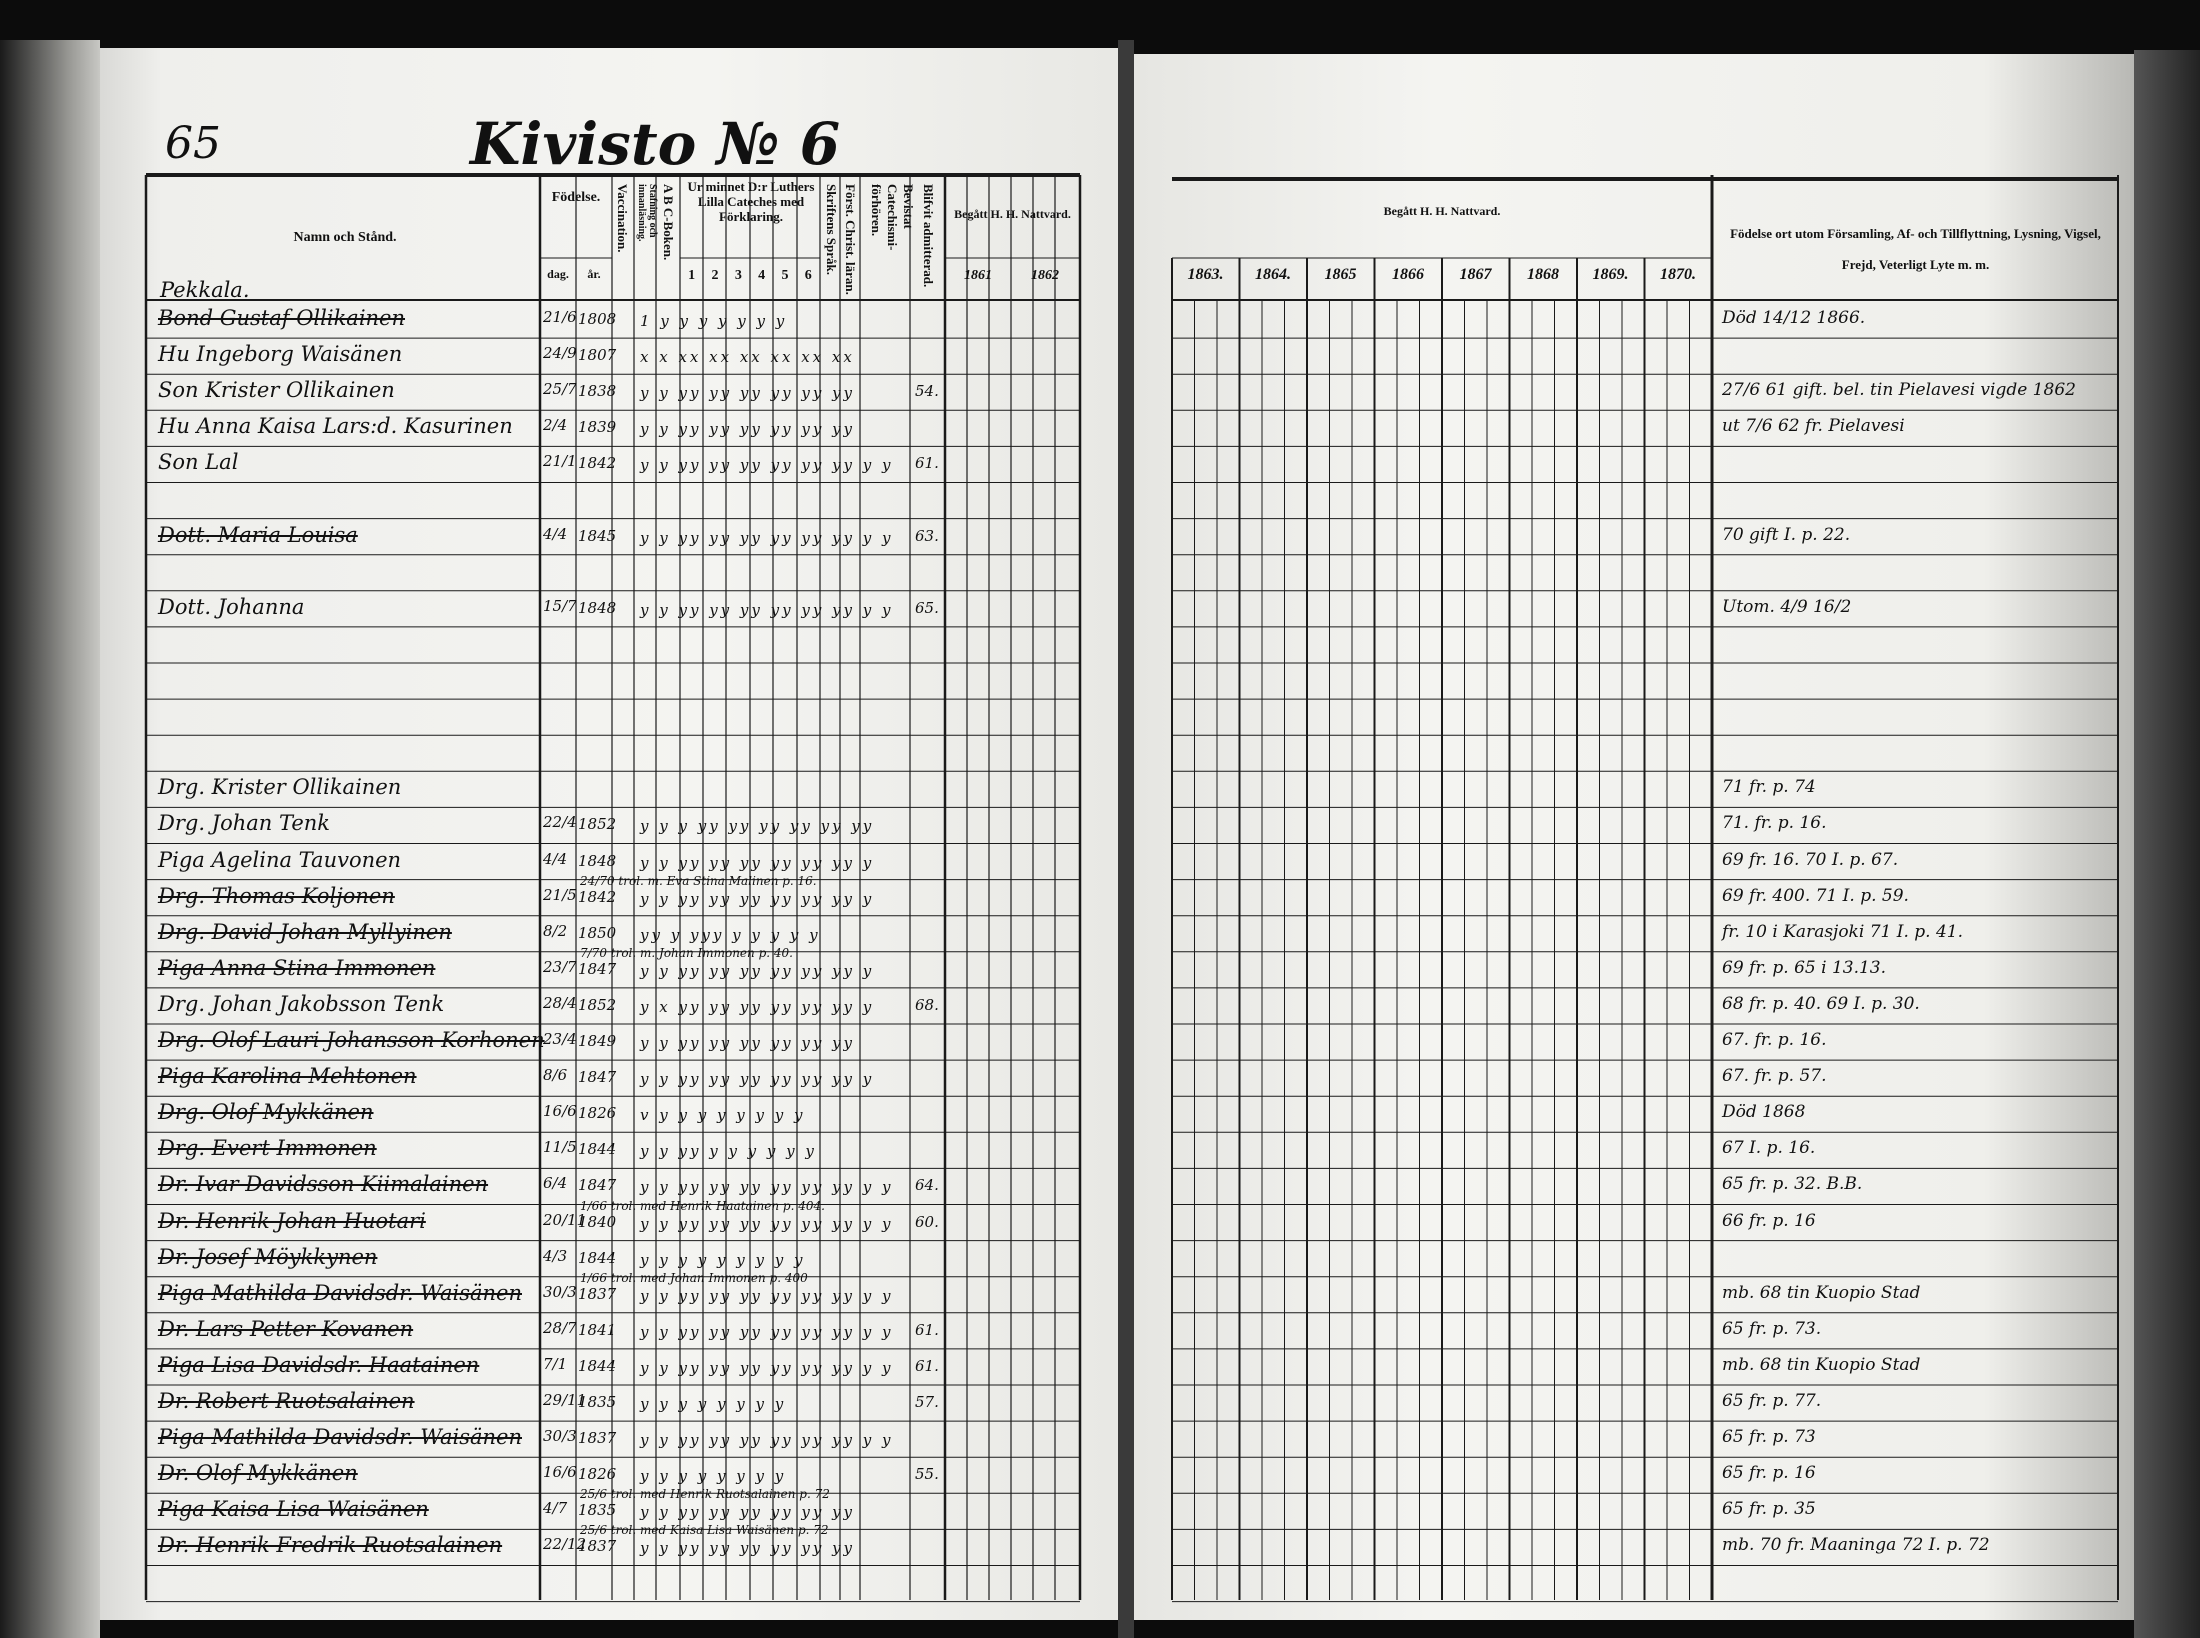 This screenshot has width=2200, height=1638. What do you see at coordinates (597, 1041) in the screenshot?
I see `birth-year: 1849` at bounding box center [597, 1041].